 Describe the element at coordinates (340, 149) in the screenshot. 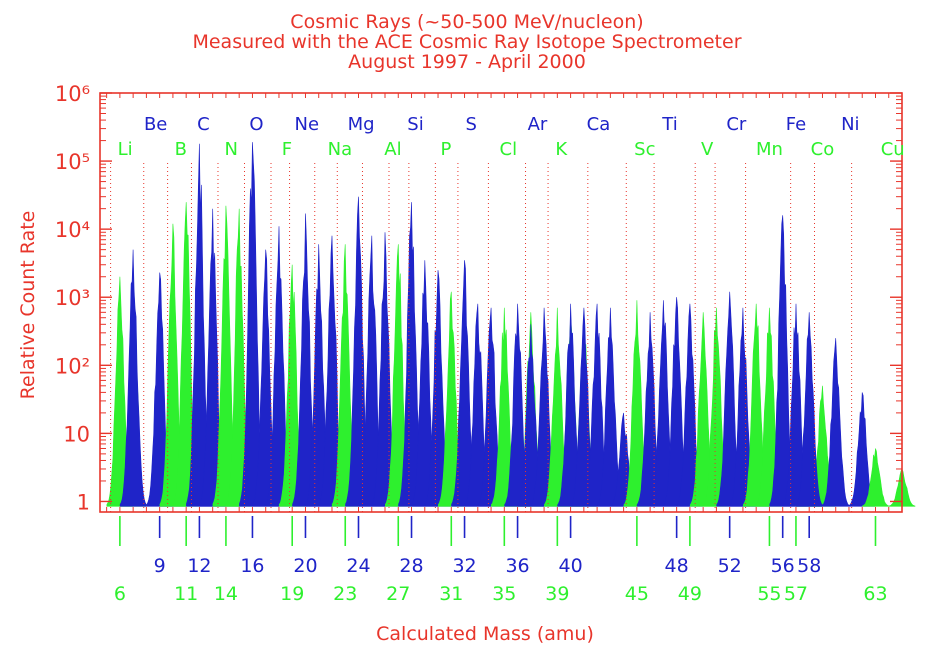

I see `element-label-Na: Na` at that location.